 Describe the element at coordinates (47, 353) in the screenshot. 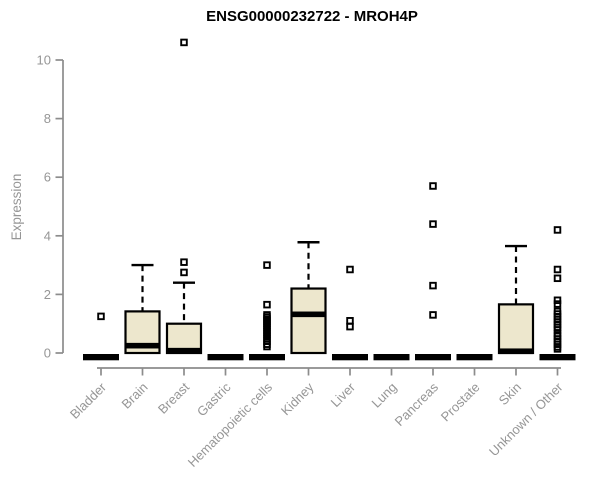

I see `y-tick-label: 0` at that location.